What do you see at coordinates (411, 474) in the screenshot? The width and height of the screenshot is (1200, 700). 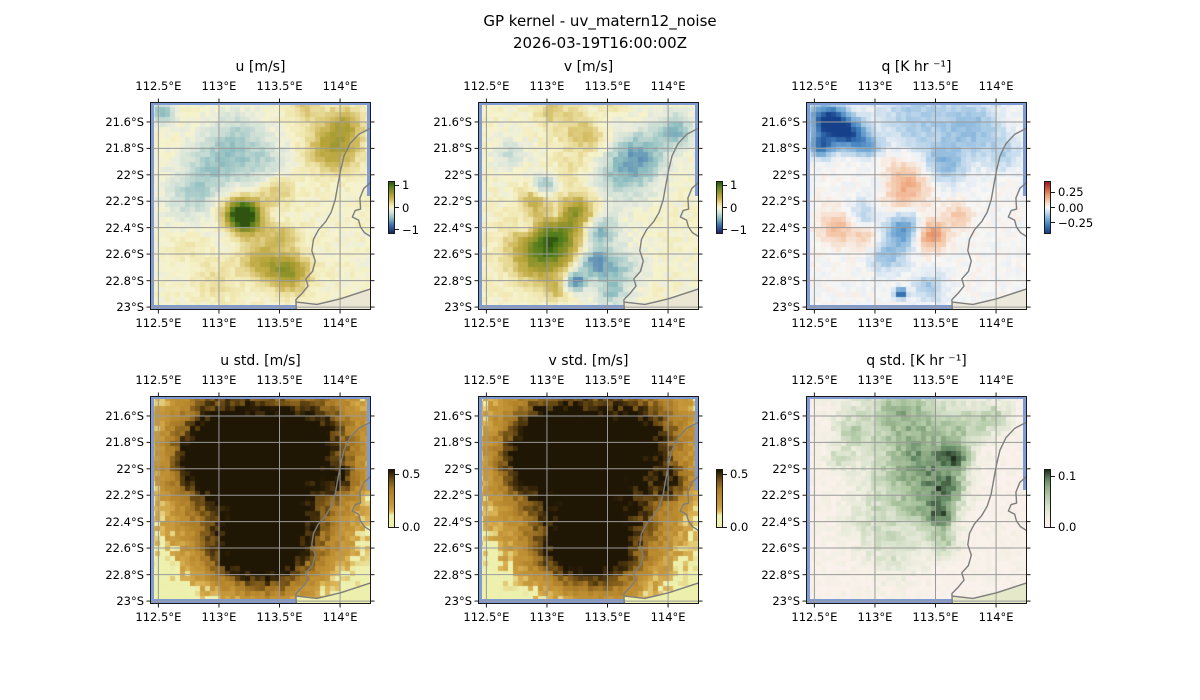 I see `colorbar-tick-label: 0.5` at bounding box center [411, 474].